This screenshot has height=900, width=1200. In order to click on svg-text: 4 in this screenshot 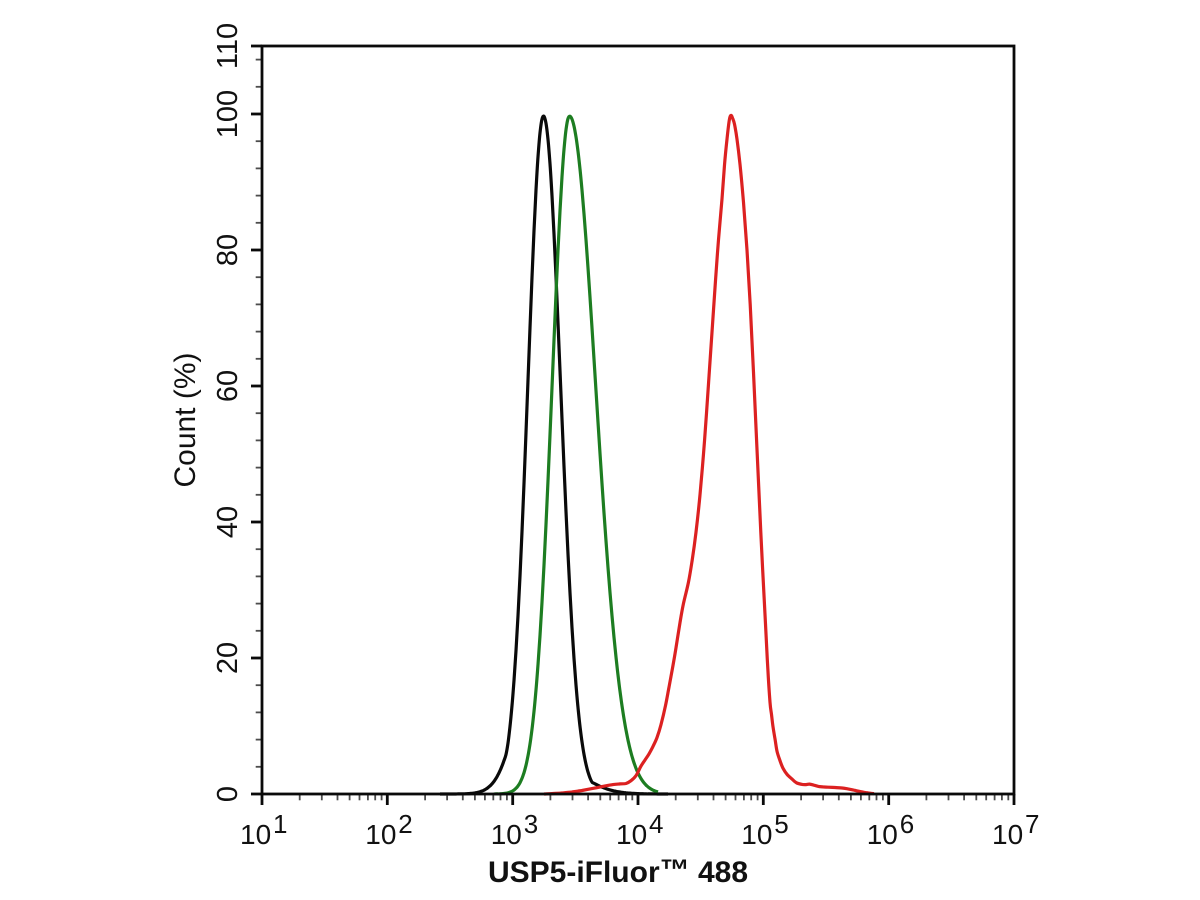, I will do `click(656, 824)`.